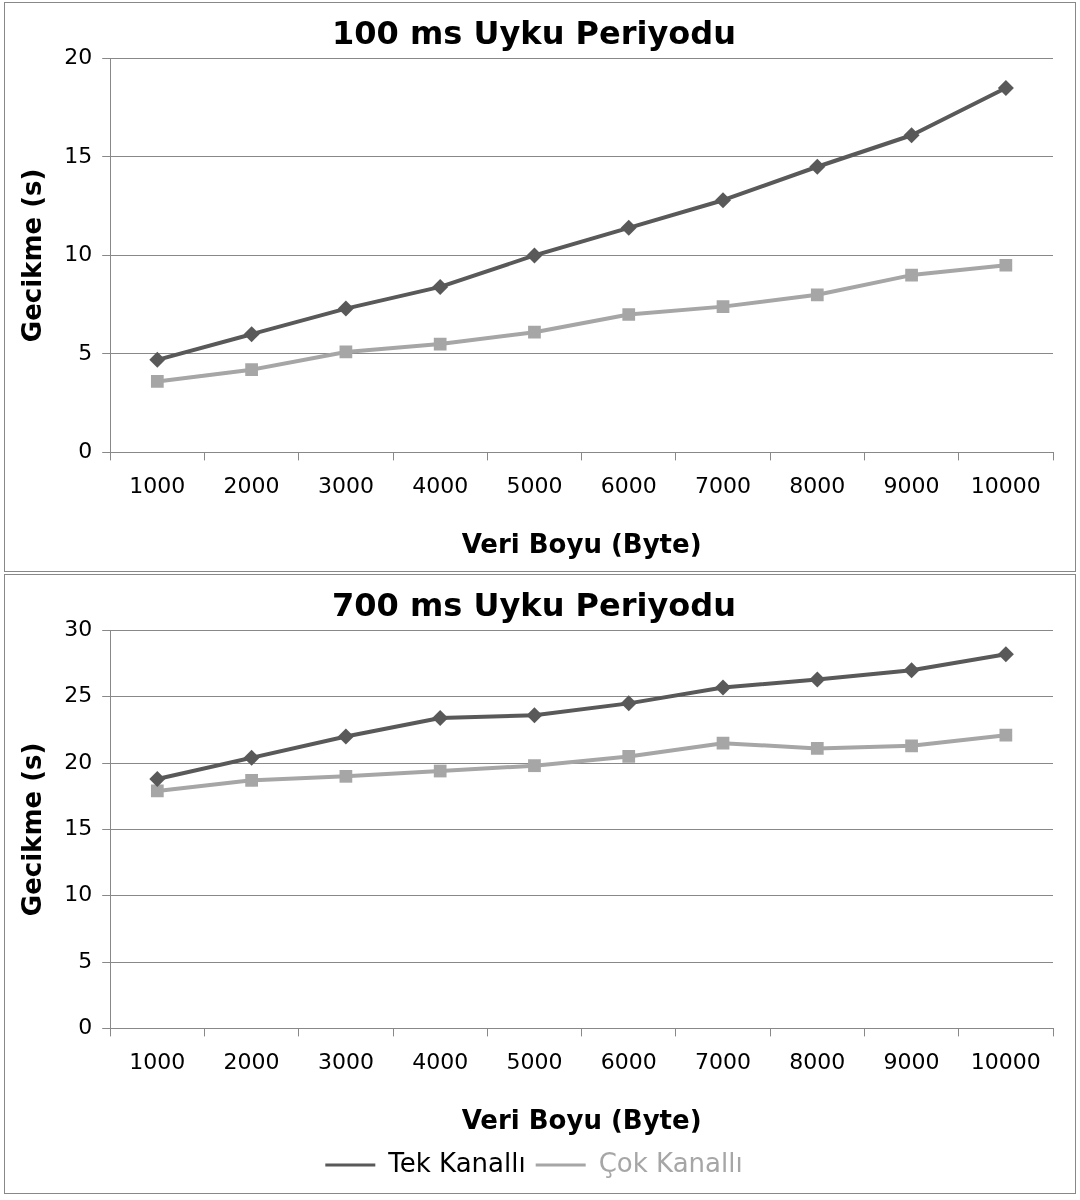  I want to click on y-tick-label: 30, so click(78, 629).